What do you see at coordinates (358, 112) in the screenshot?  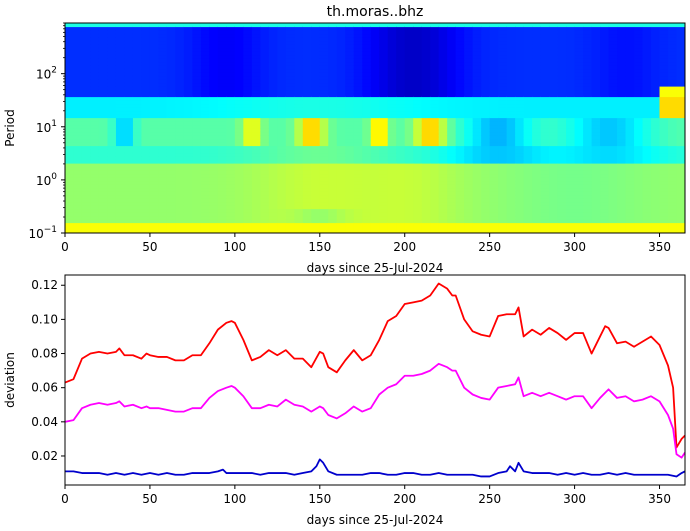 I see `heatmap-cell-2074` at bounding box center [358, 112].